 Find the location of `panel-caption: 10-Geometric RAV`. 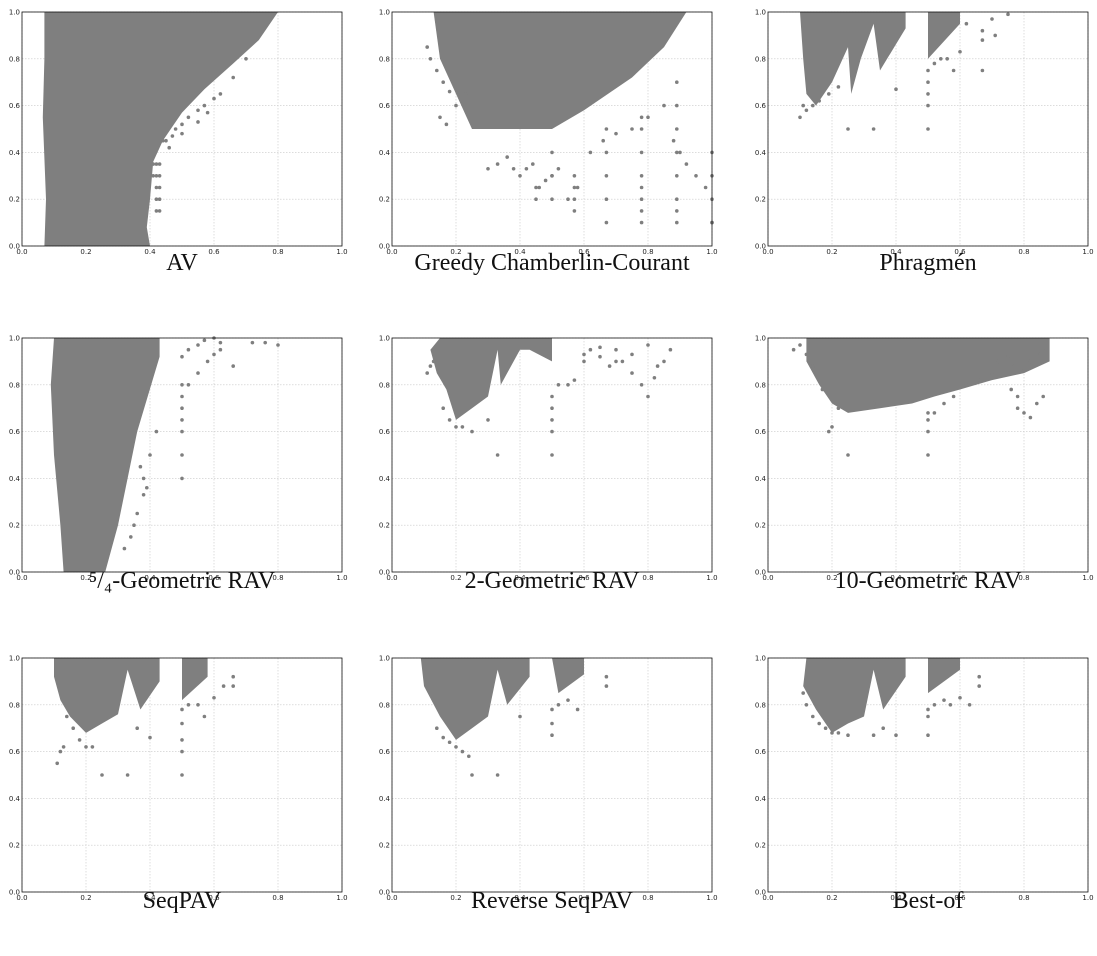

panel-caption: 10-Geometric RAV is located at coordinates (928, 581).